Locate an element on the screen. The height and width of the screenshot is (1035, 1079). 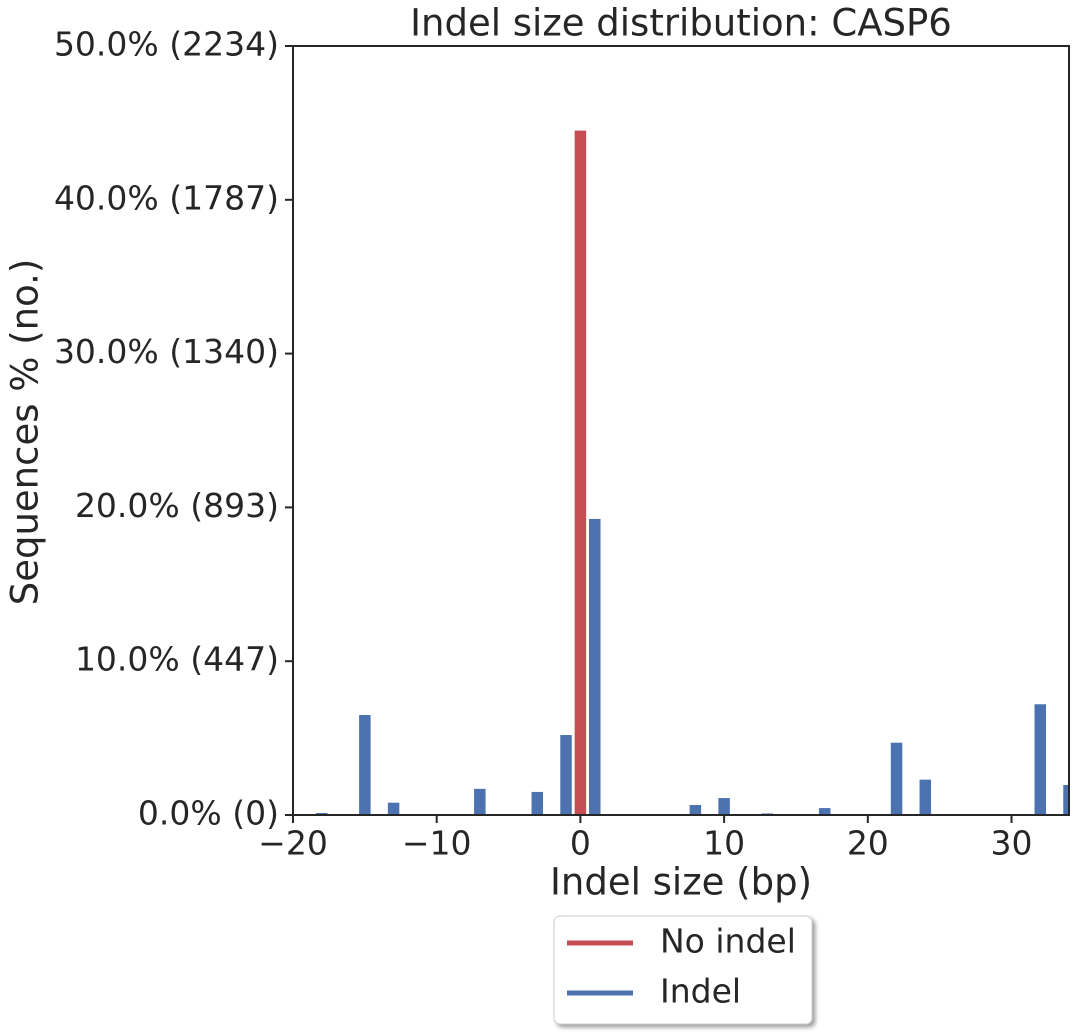
y-tick-label: 0.0% (0) is located at coordinates (208, 813).